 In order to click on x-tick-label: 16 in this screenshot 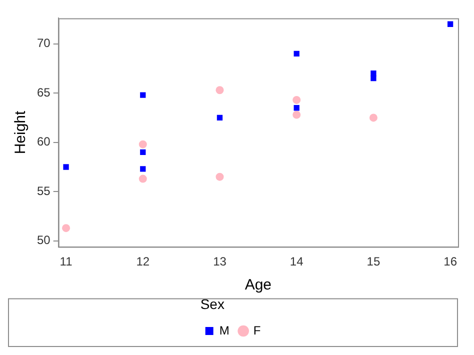, I will do `click(451, 261)`.